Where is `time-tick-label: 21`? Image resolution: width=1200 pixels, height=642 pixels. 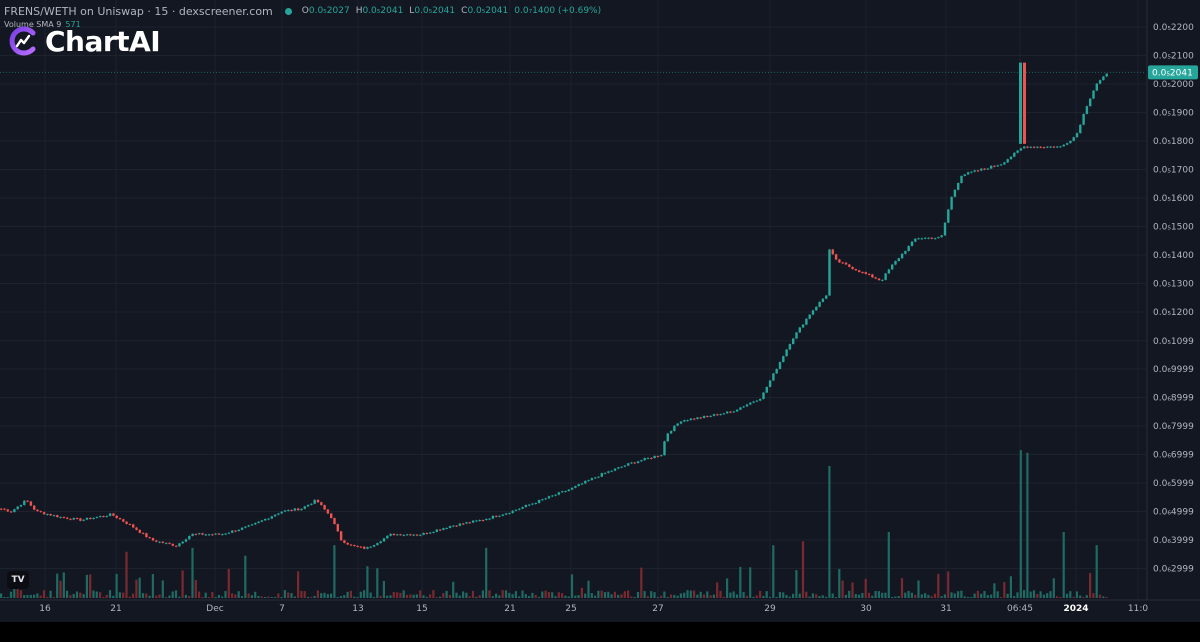
time-tick-label: 21 is located at coordinates (115, 609).